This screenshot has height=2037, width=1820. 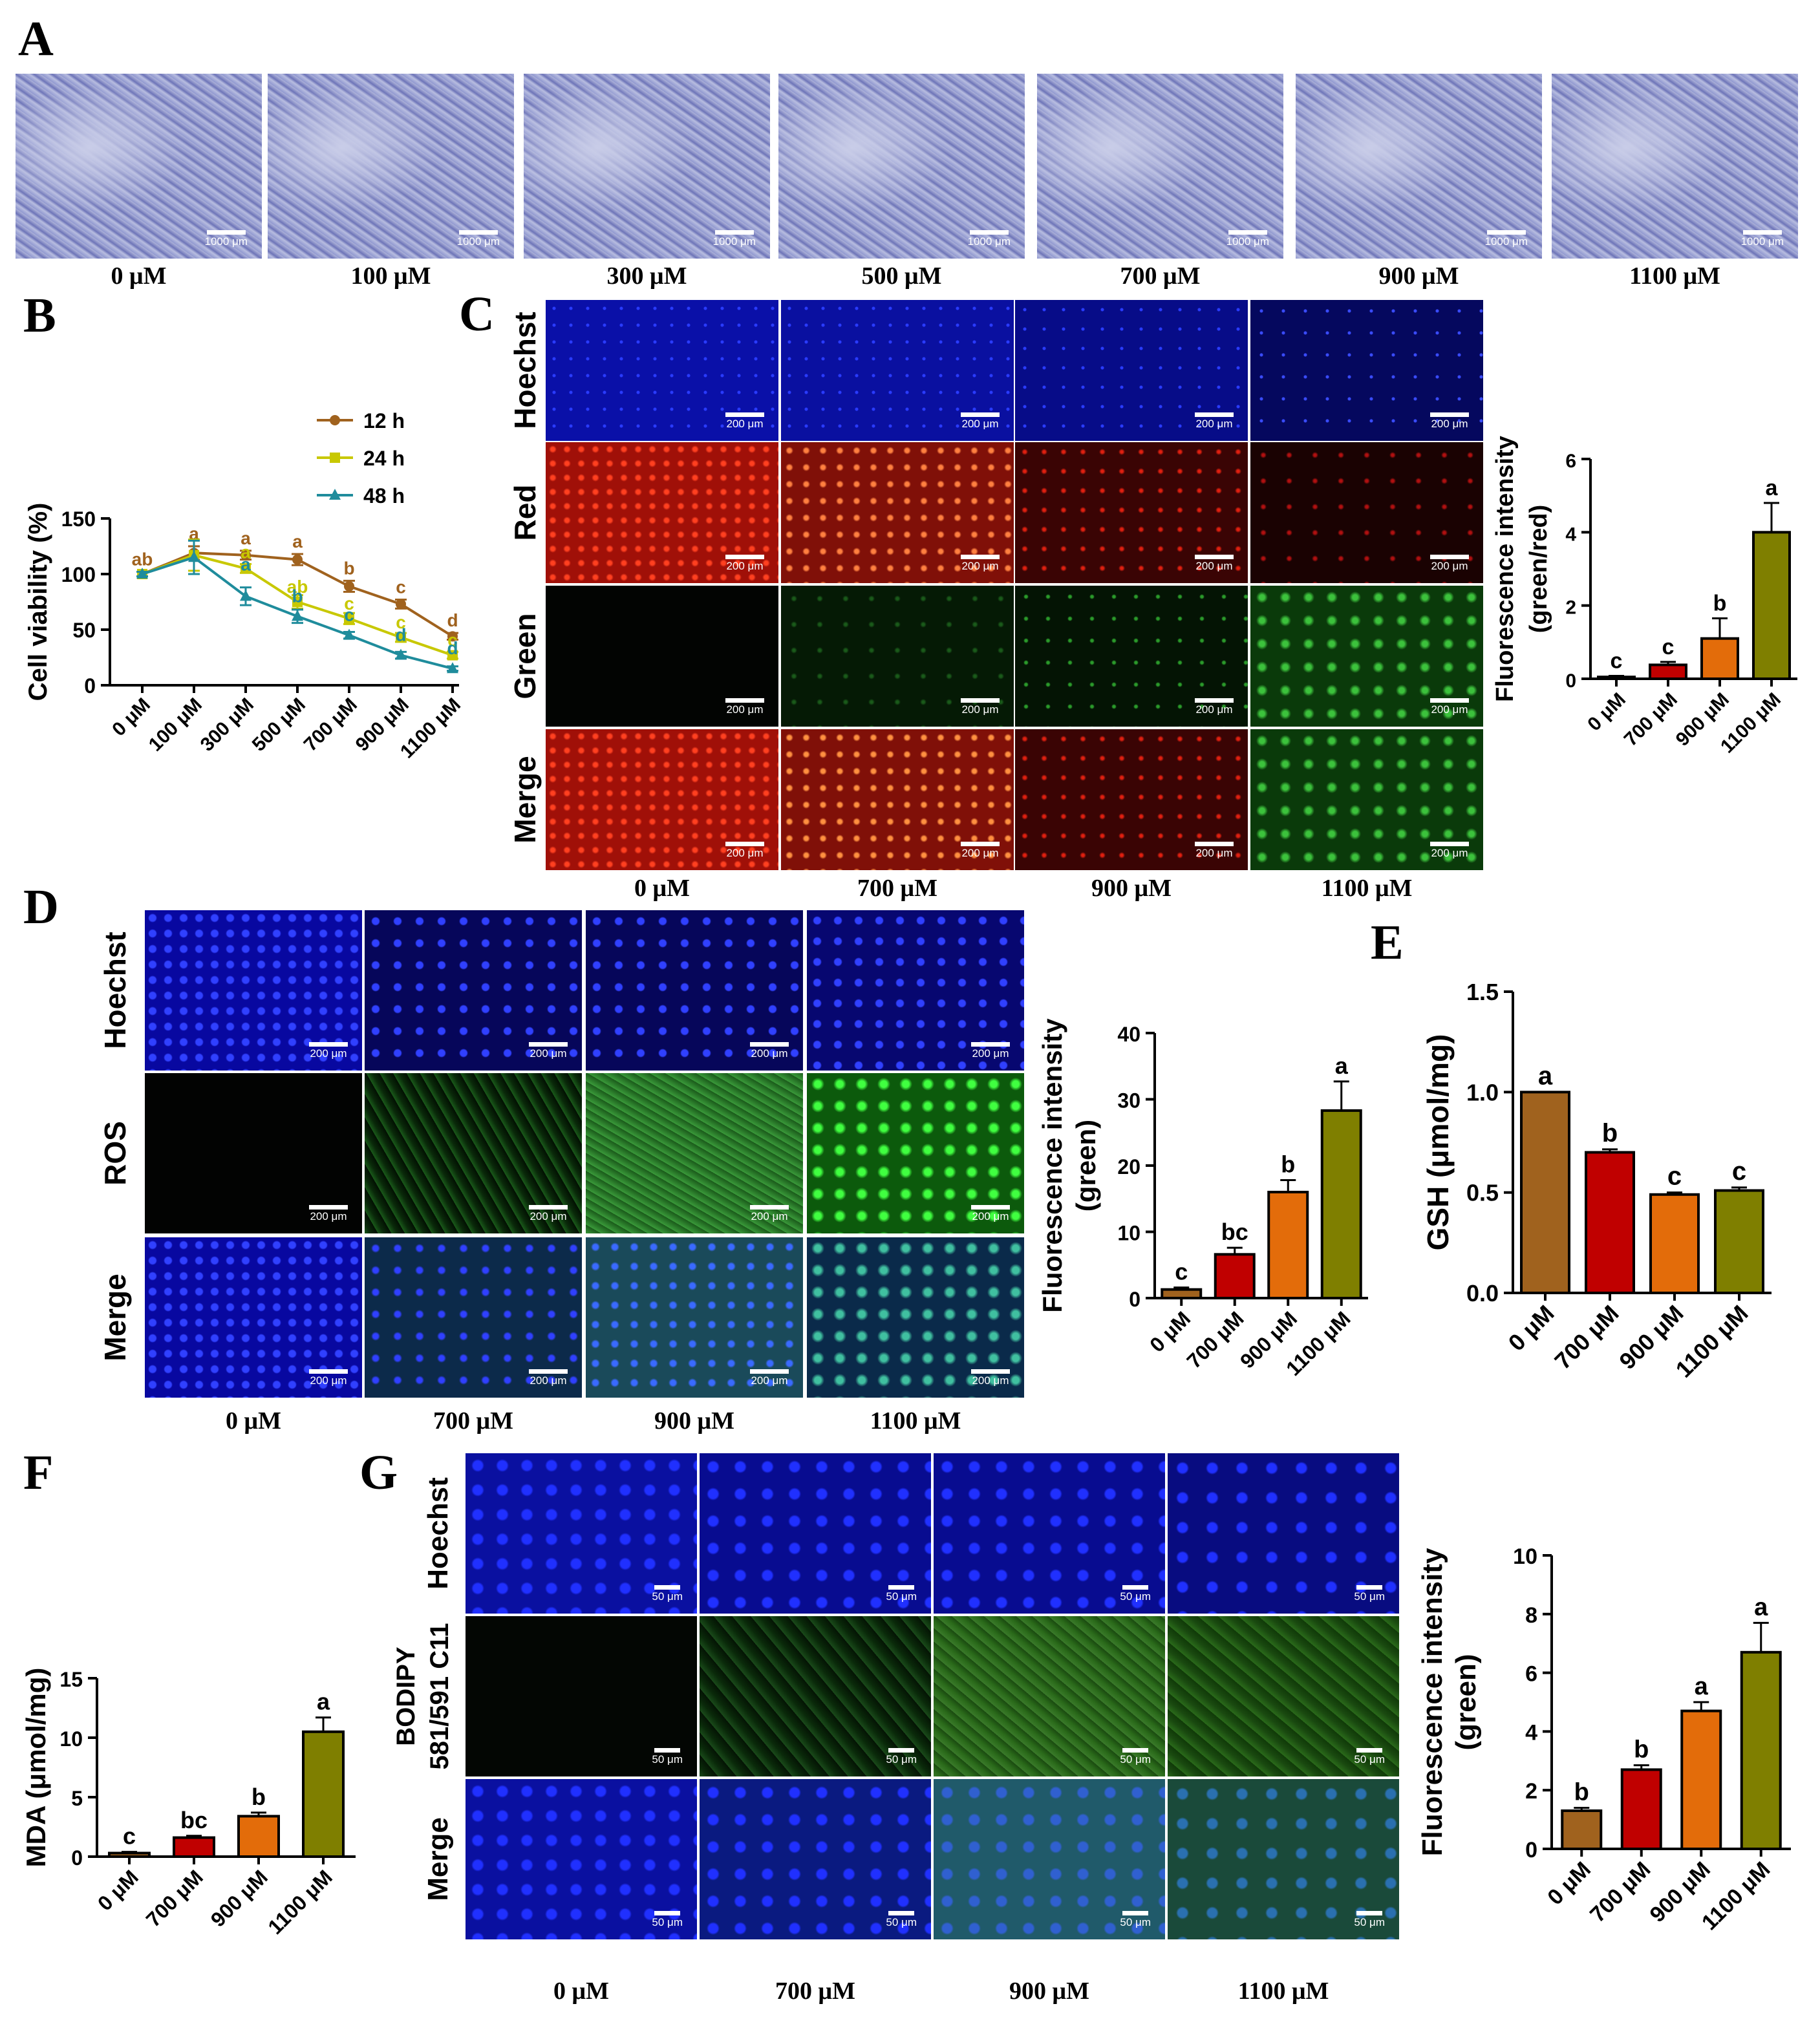 I want to click on panel-letter-b: B, so click(x=39, y=315).